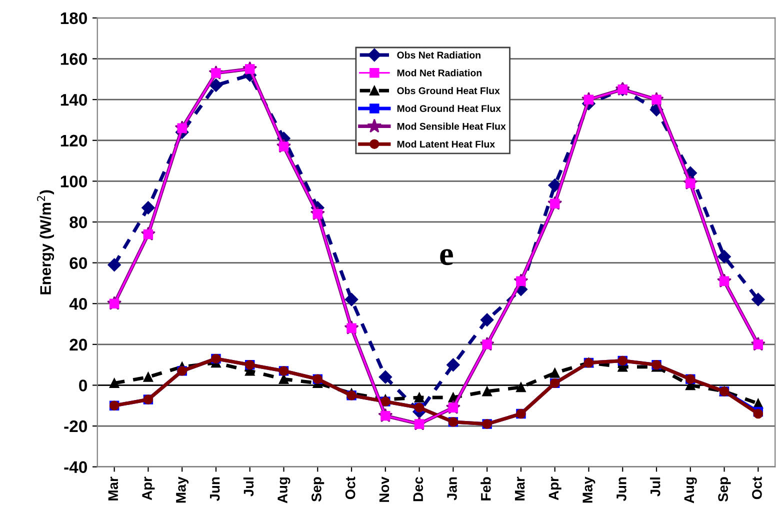 The width and height of the screenshot is (779, 513). I want to click on y-tick-label: 20, so click(78, 344).